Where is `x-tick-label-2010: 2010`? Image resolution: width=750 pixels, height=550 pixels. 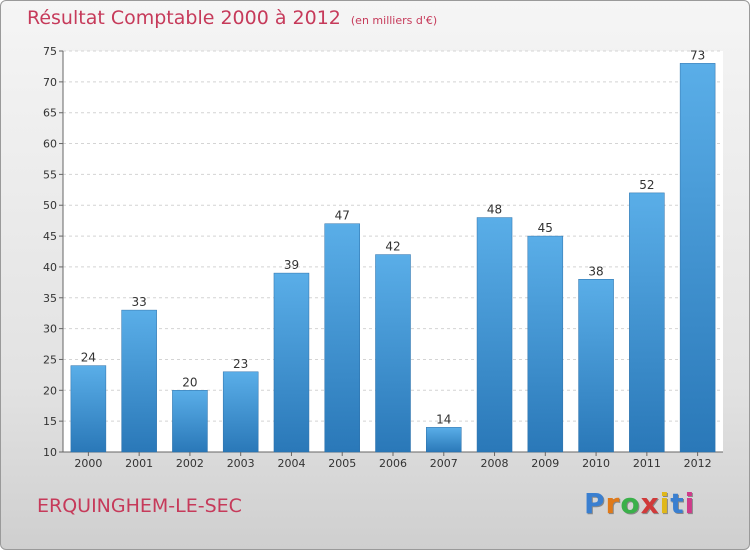 x-tick-label-2010: 2010 is located at coordinates (596, 463).